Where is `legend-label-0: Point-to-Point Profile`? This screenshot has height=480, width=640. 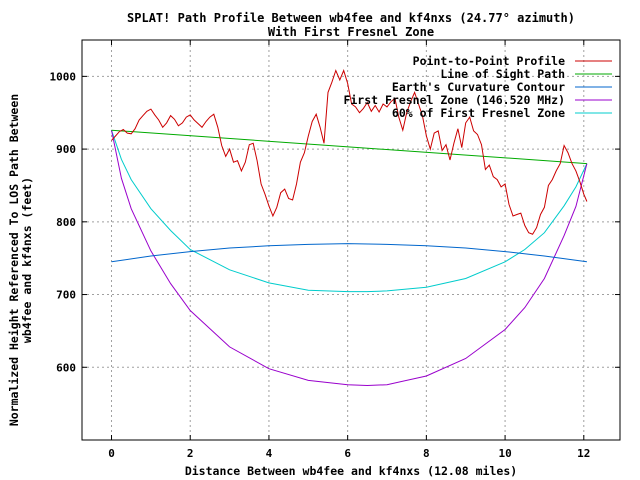 legend-label-0: Point-to-Point Profile is located at coordinates (489, 61).